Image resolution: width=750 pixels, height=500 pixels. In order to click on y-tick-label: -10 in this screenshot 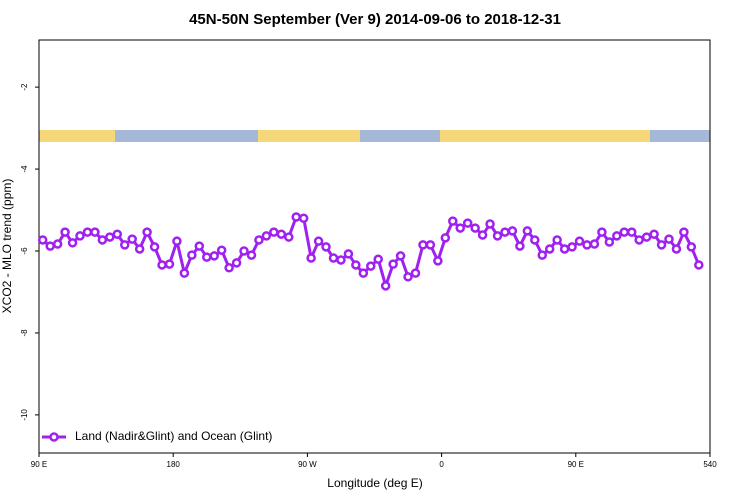, I will do `click(24, 415)`.